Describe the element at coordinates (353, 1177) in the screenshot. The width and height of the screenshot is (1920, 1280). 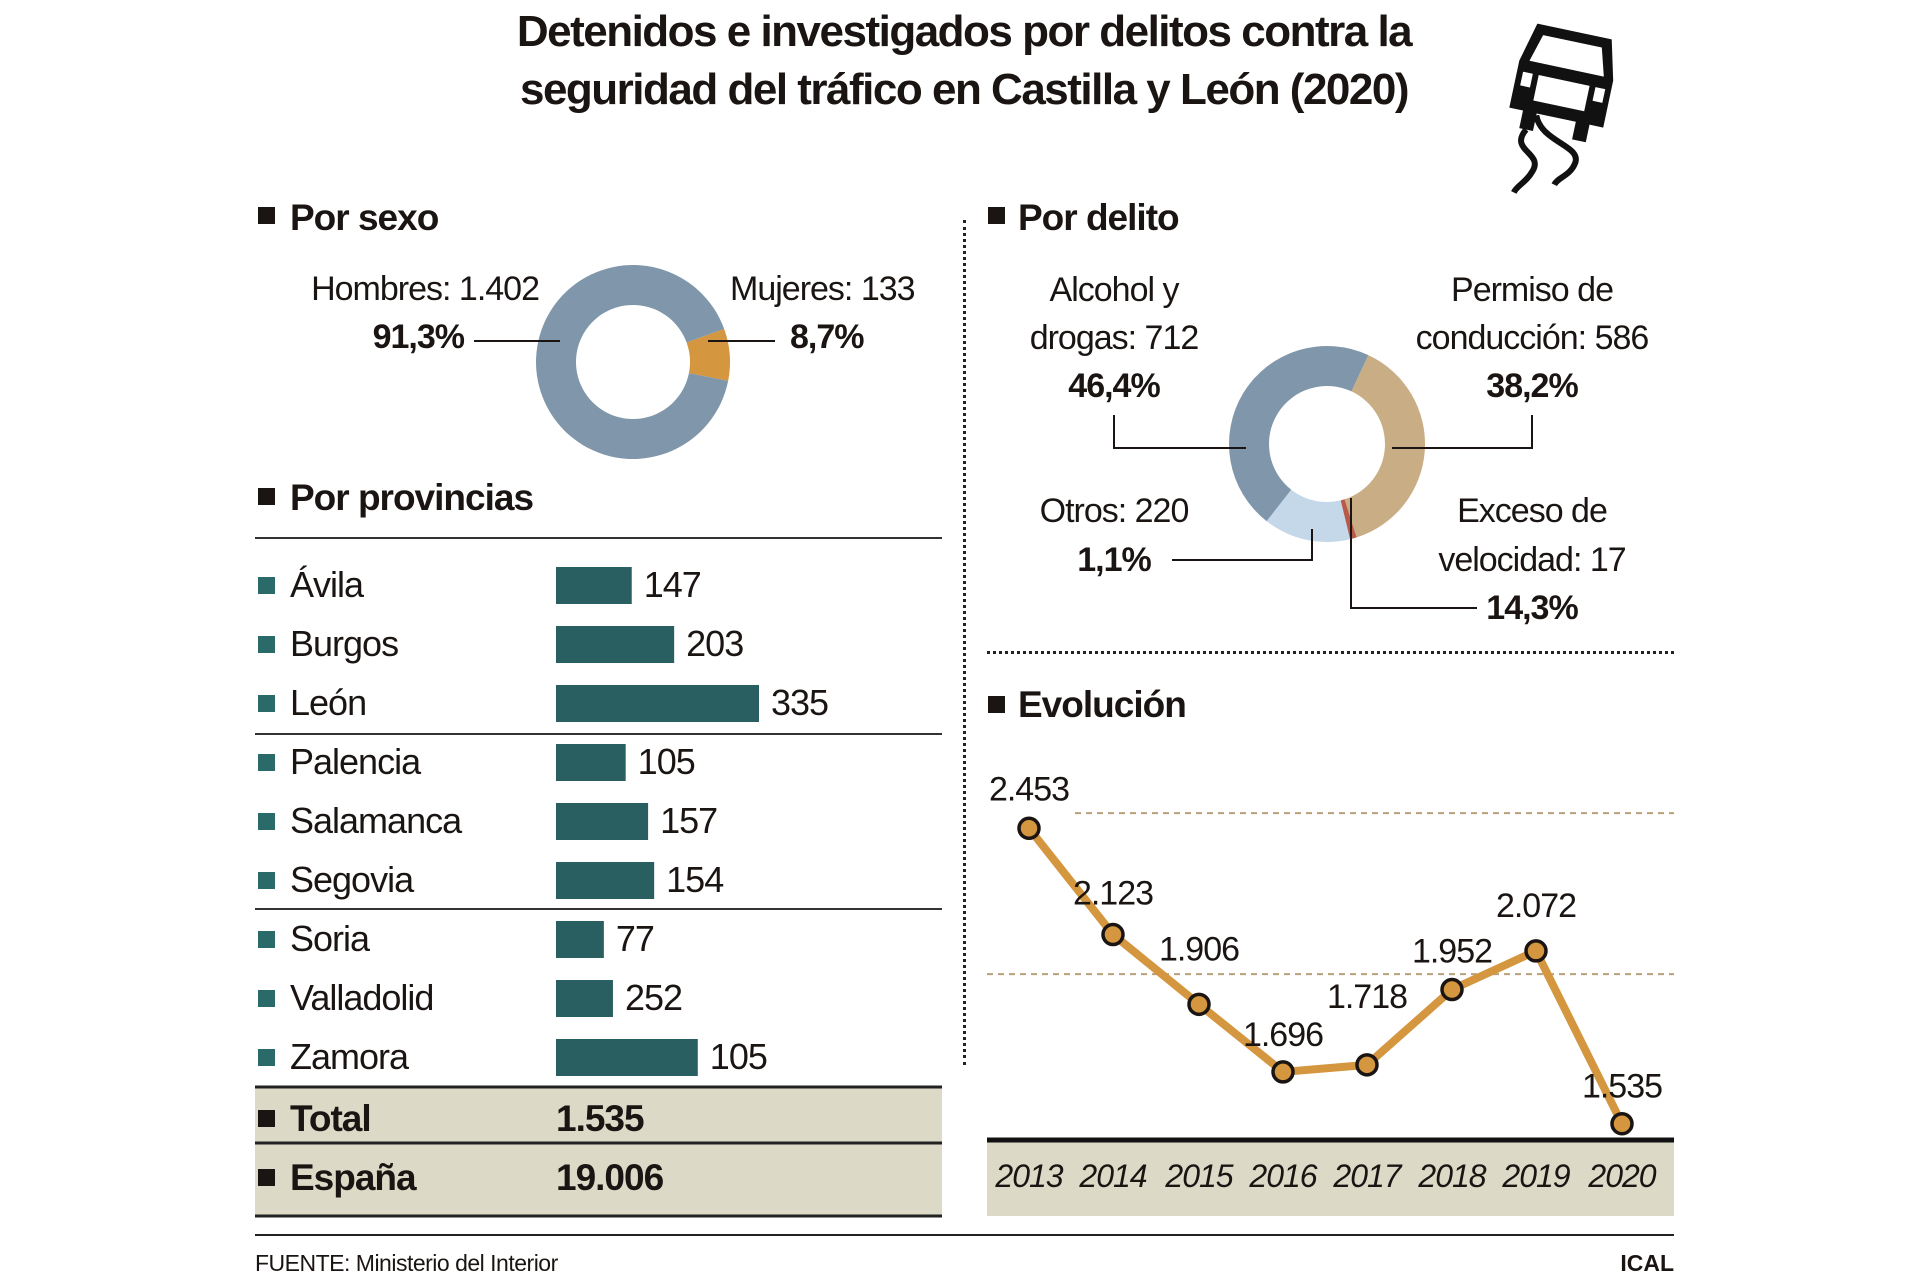
I see `espana-label: España` at that location.